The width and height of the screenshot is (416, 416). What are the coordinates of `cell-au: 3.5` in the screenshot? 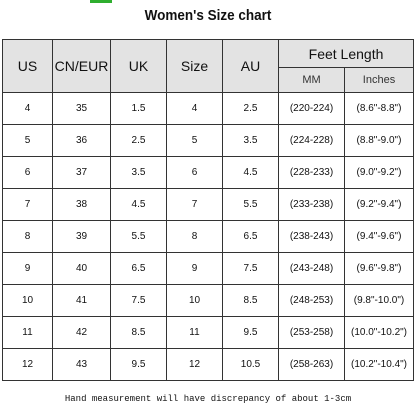 It's located at (250, 140).